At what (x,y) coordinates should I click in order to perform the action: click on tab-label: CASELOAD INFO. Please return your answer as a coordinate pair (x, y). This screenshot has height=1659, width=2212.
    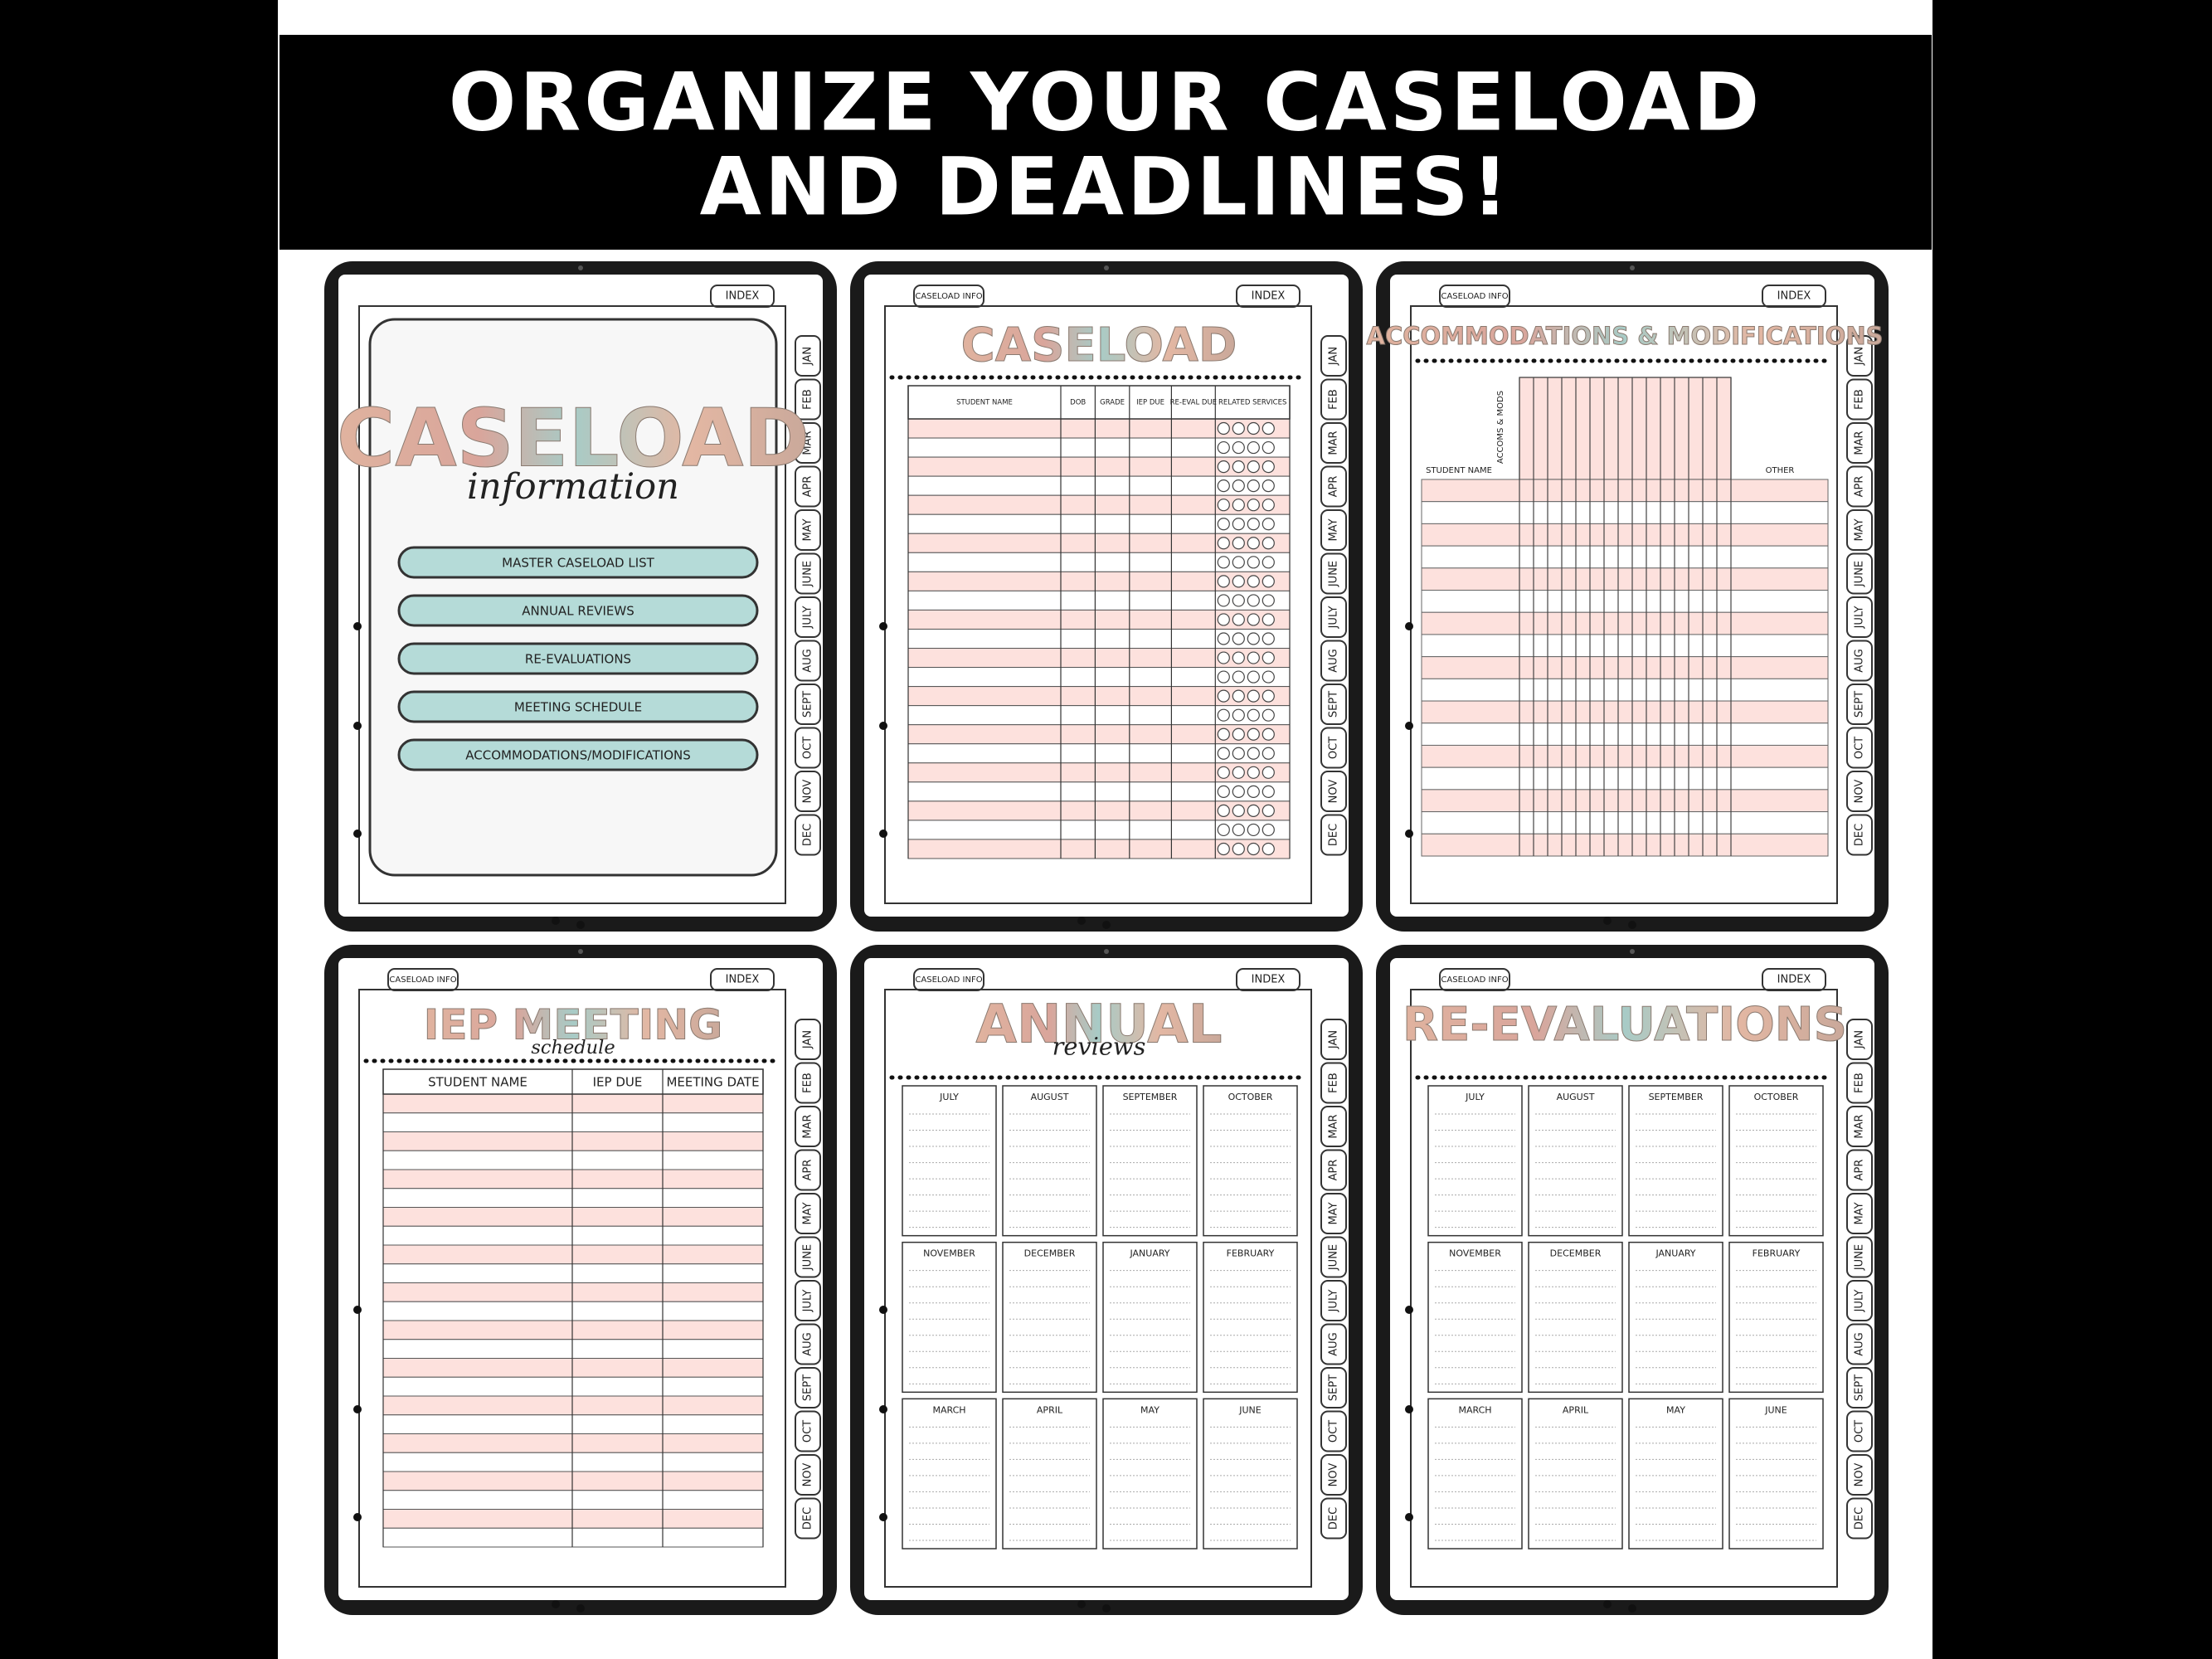
    Looking at the image, I should click on (1474, 980).